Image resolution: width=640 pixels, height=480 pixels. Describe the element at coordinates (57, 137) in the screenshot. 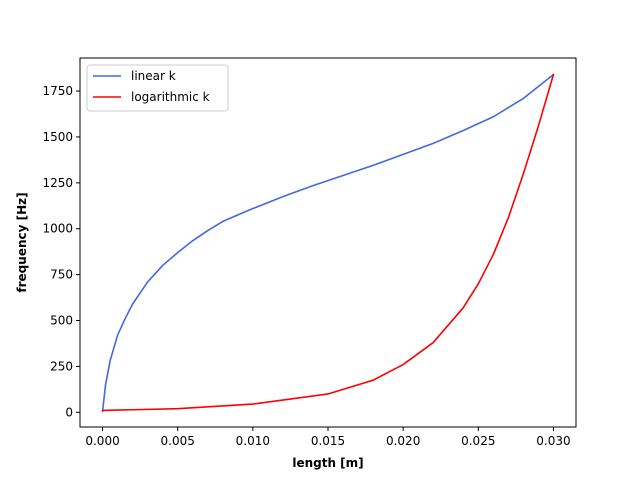

I see `y-tick-label: 1500` at that location.